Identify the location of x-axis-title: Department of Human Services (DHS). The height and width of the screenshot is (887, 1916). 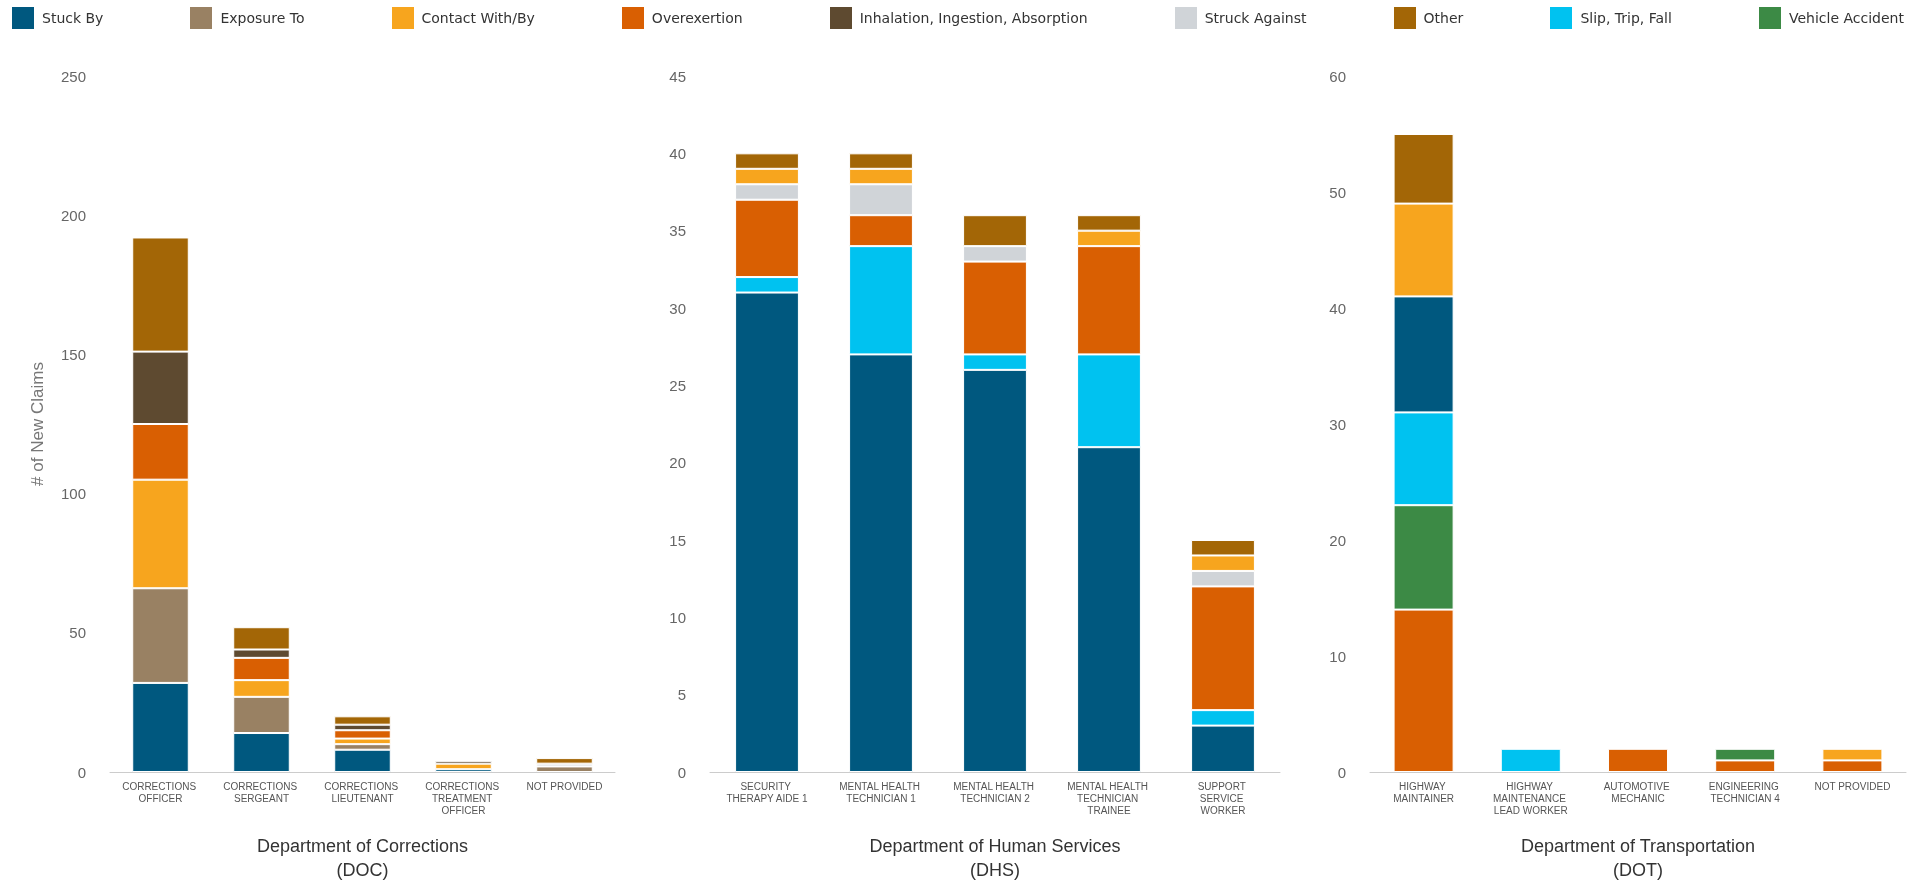
(995, 858).